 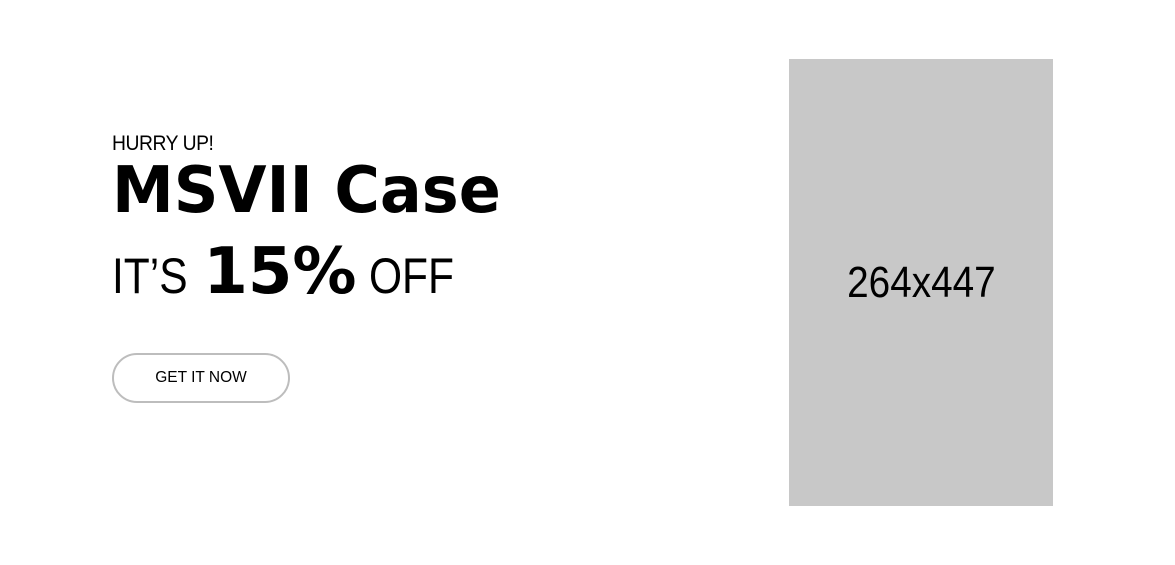 I want to click on promo-copy: HURRY UP! MSVII Case IT’S 15% OFF, so click(x=312, y=219).